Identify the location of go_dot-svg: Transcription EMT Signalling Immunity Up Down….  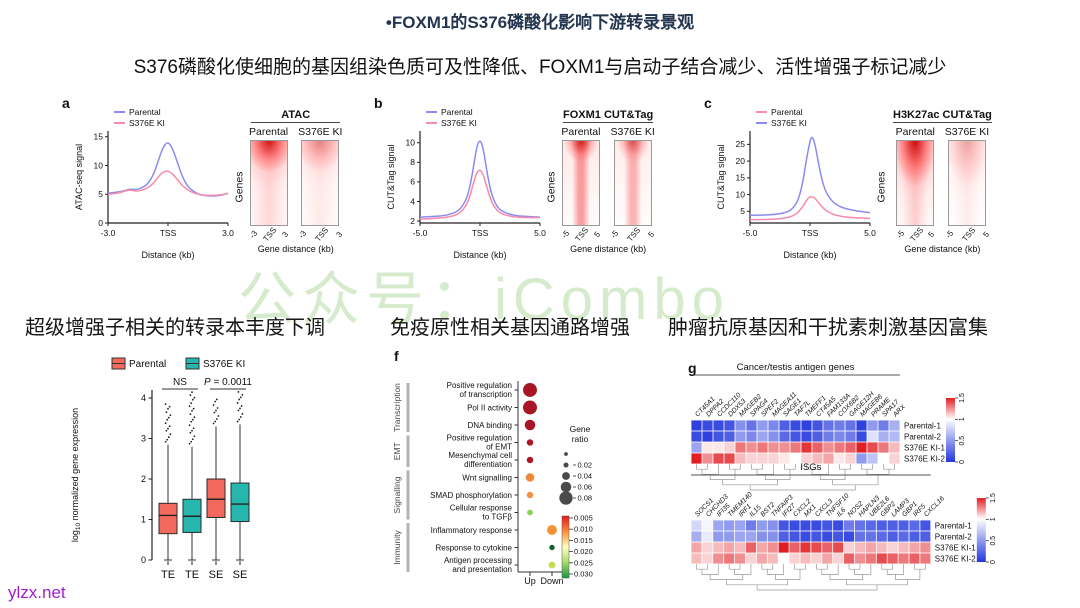
(492, 483).